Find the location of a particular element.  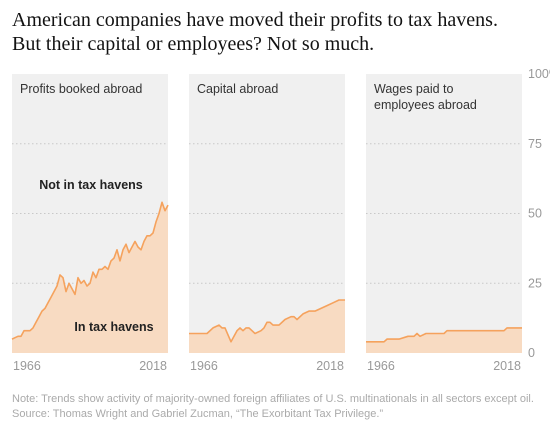

annotation-in-tax-havens: In tax havens is located at coordinates (113, 327).